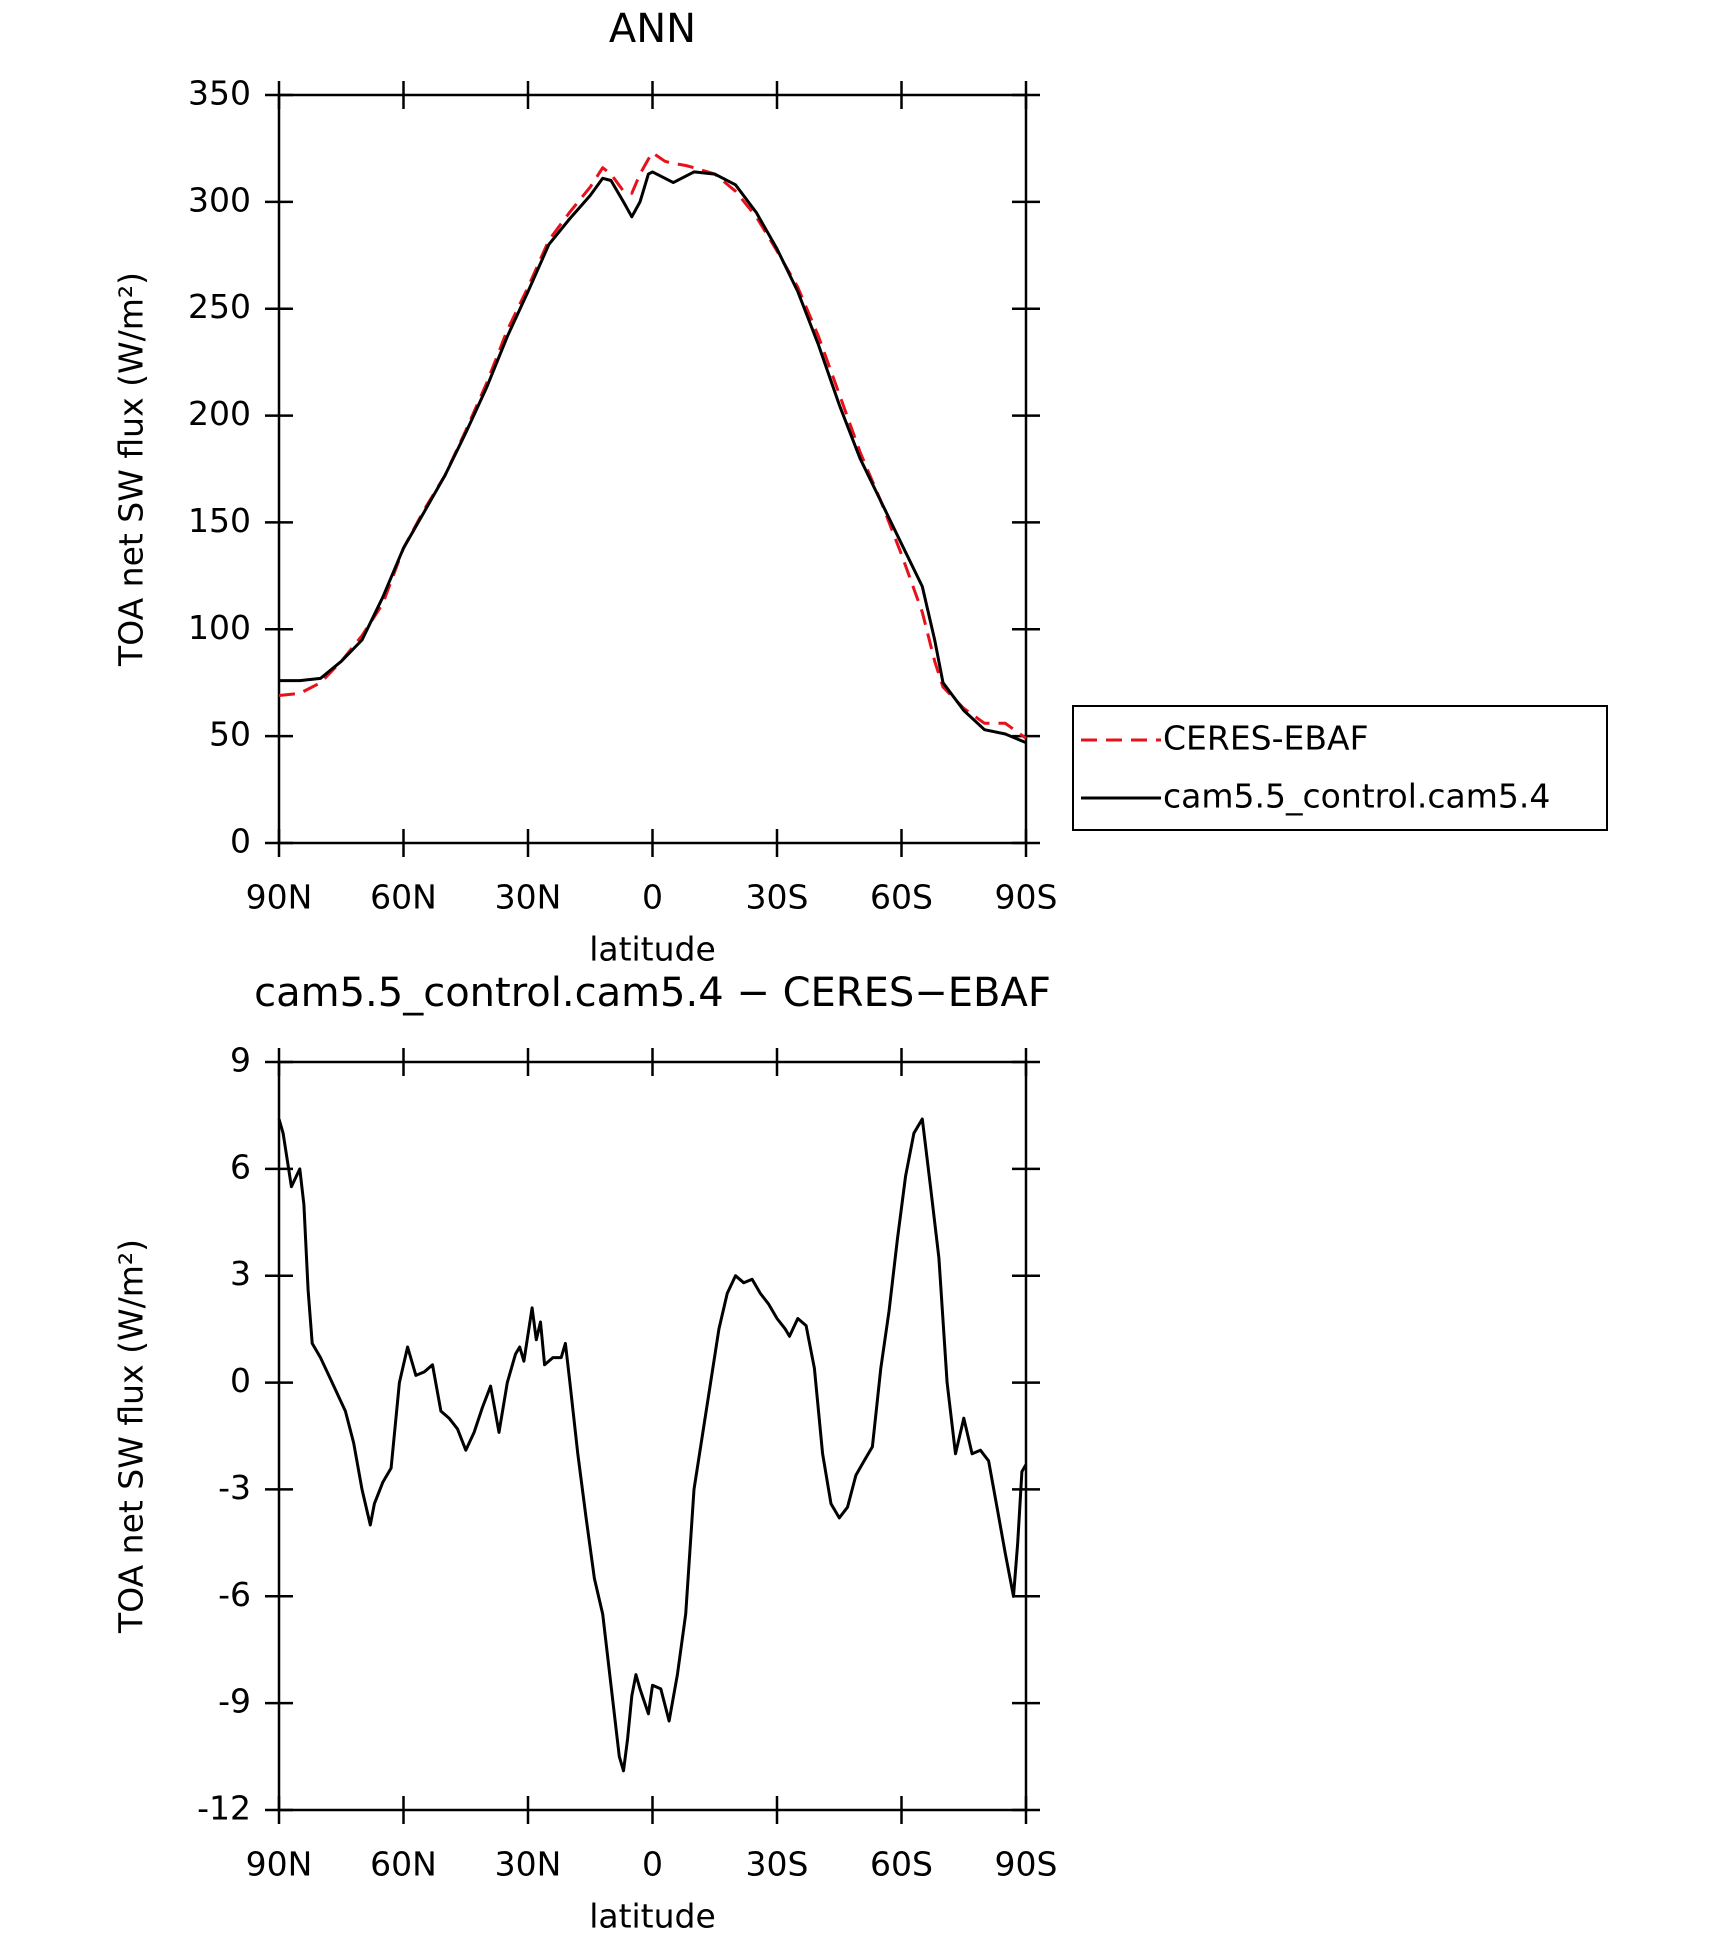  Describe the element at coordinates (240, 1166) in the screenshot. I see `y-tick-label: 6` at that location.